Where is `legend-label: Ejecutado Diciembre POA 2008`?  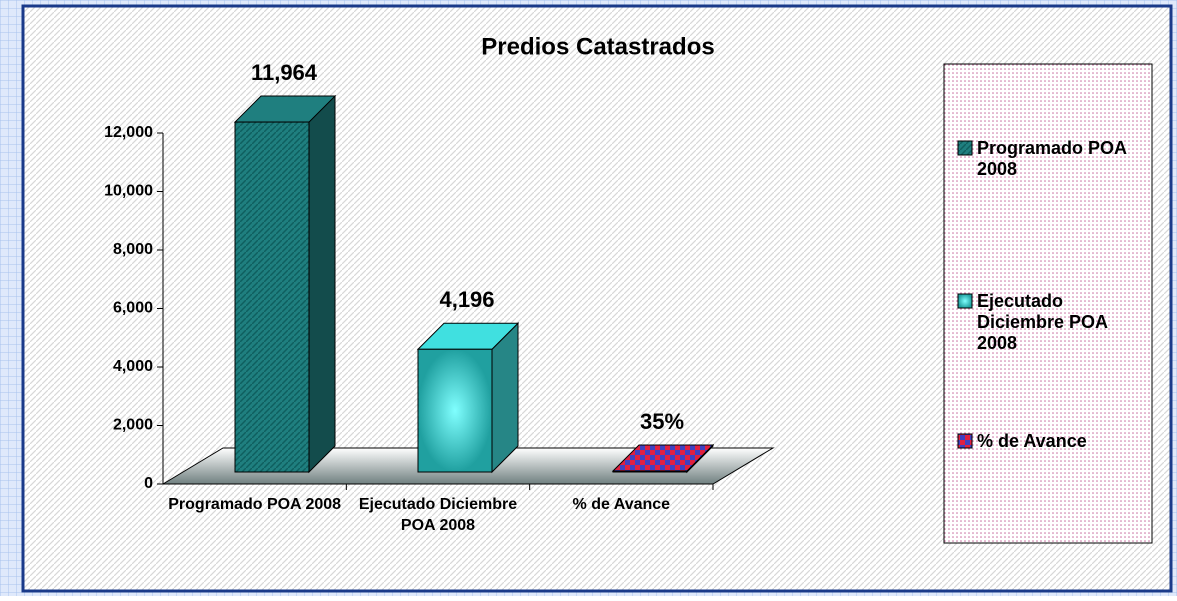
legend-label: Ejecutado Diciembre POA 2008 is located at coordinates (1042, 322).